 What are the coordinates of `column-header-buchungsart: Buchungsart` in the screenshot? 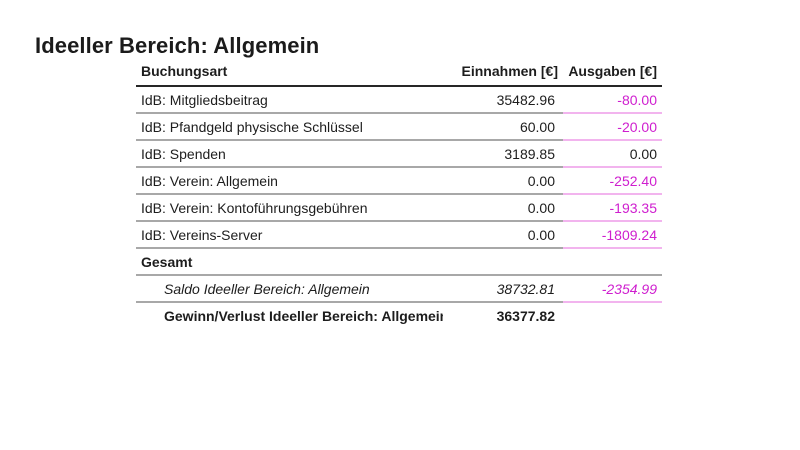 It's located at (289, 72).